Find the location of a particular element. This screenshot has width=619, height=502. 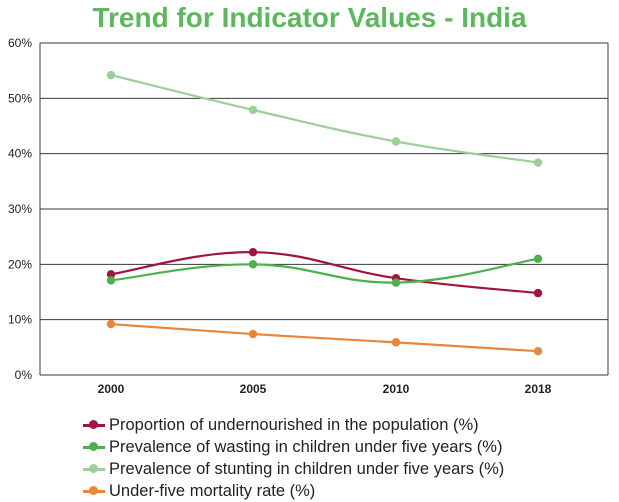

y-tick-label: 10% is located at coordinates (20, 320).